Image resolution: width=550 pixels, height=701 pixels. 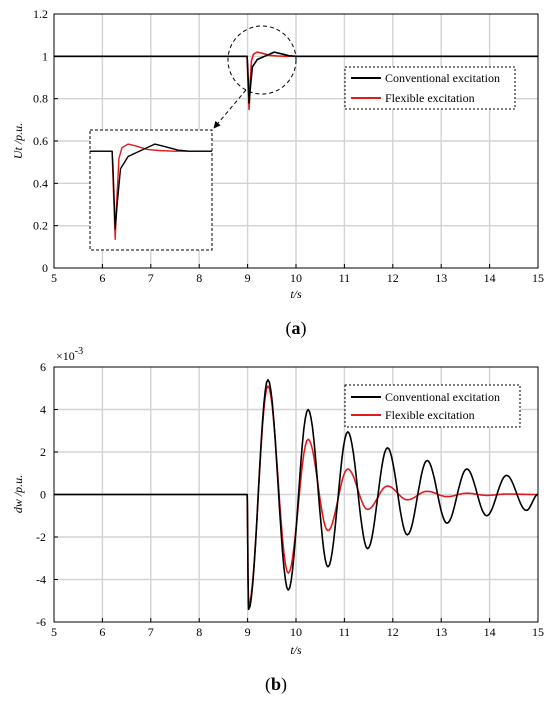 I want to click on y-tick-label: 6, so click(x=43, y=367).